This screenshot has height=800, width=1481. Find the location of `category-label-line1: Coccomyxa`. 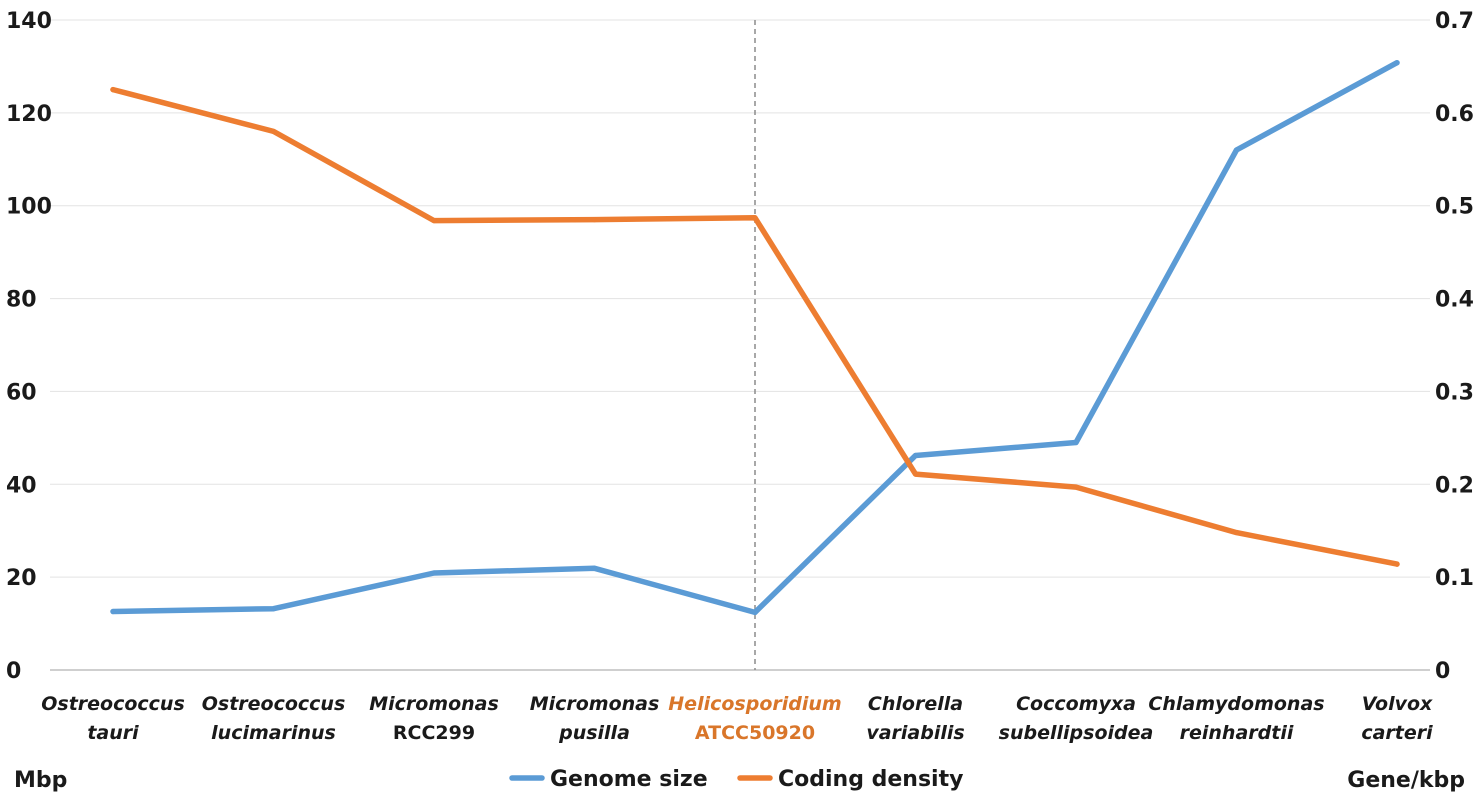

category-label-line1: Coccomyxa is located at coordinates (1076, 704).